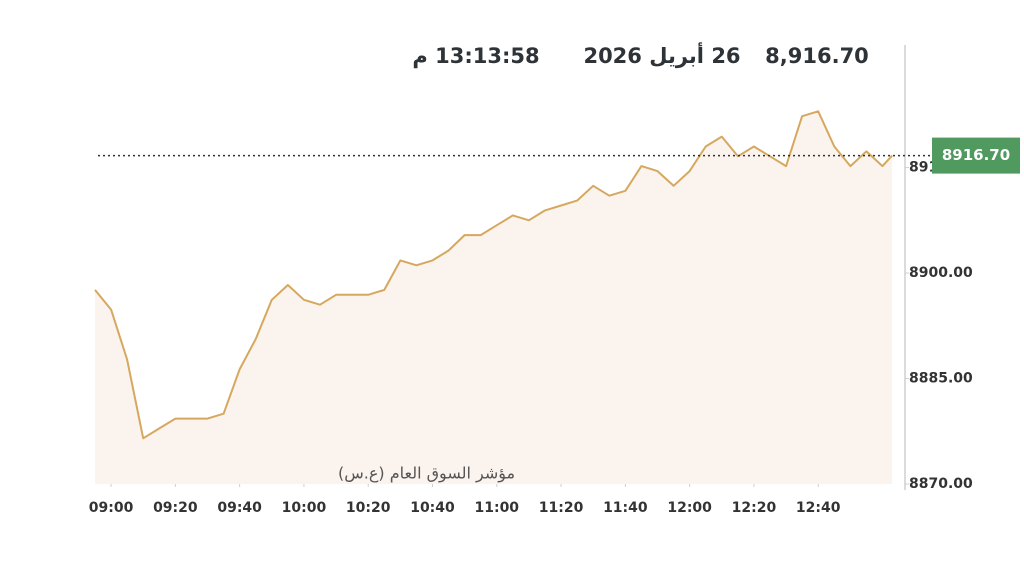  What do you see at coordinates (818, 508) in the screenshot?
I see `x-tick-label: 12:40` at bounding box center [818, 508].